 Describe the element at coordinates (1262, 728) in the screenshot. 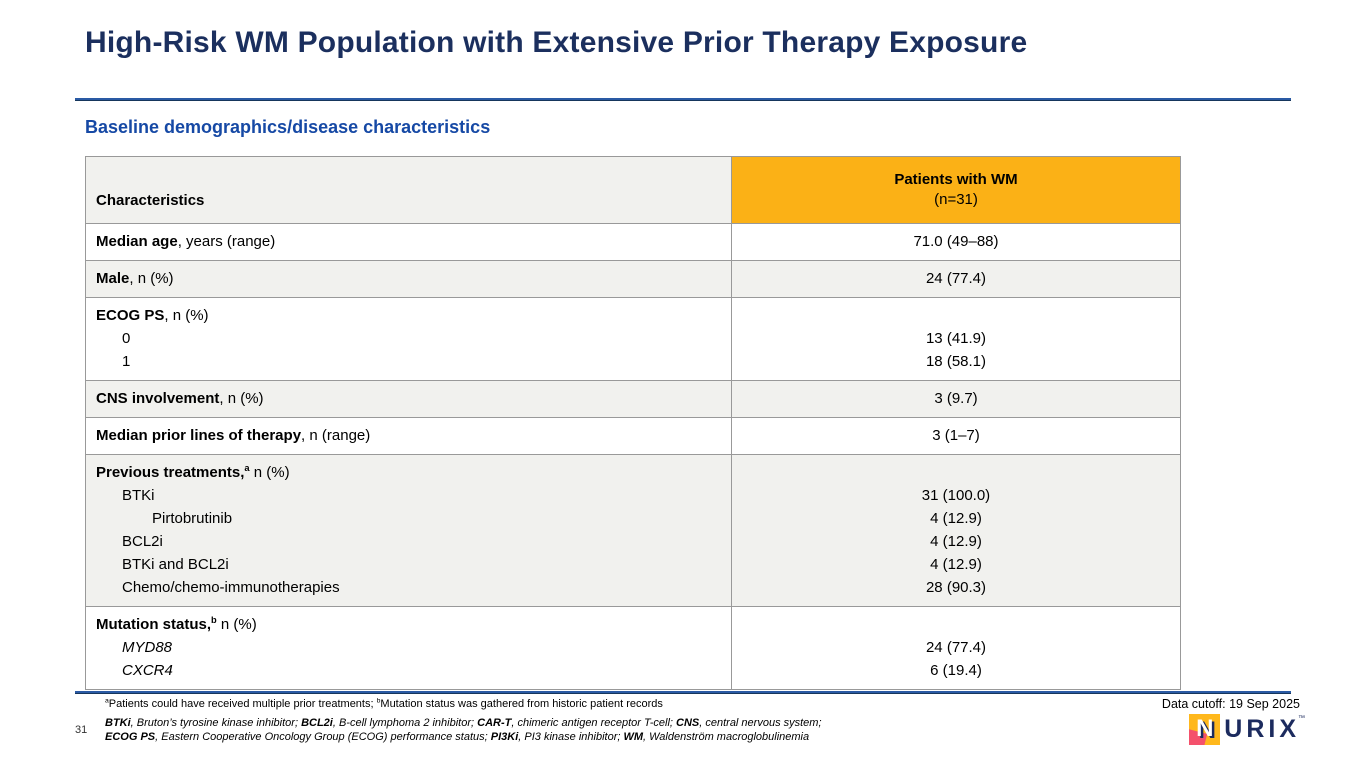

I see `nurix-logo-text: URIX` at that location.